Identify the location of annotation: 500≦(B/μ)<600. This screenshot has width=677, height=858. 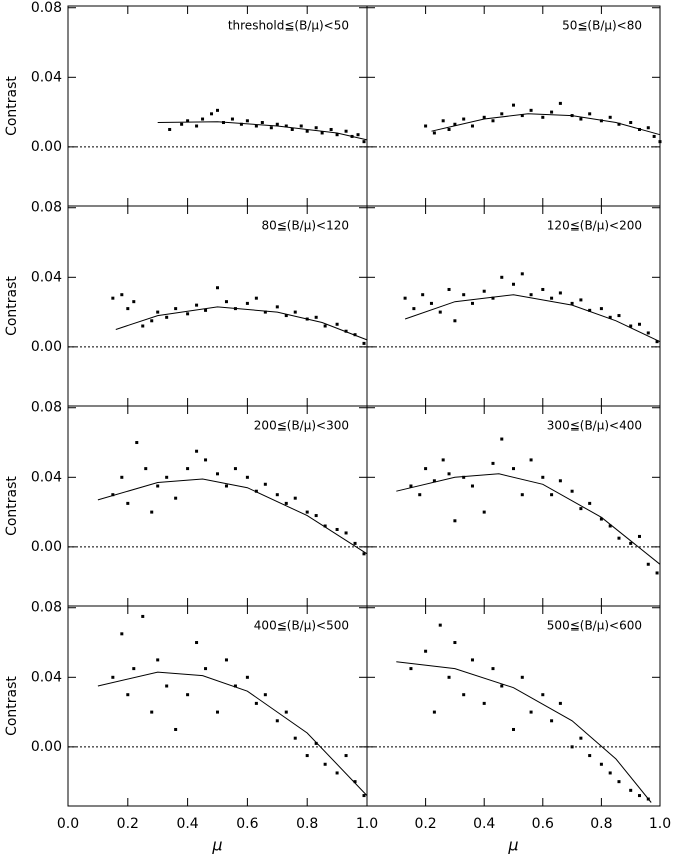
(594, 626).